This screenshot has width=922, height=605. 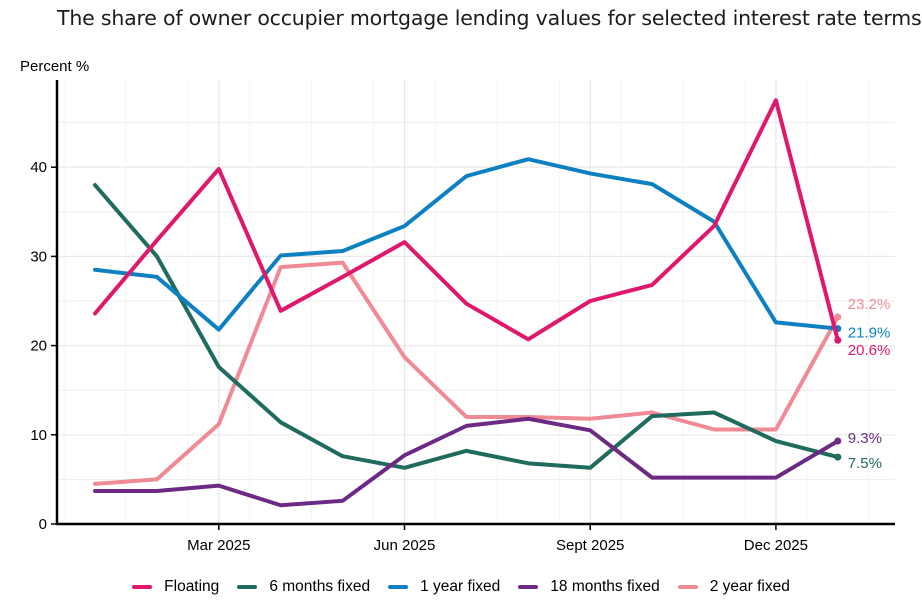 I want to click on y-tick-label: 40, so click(x=38, y=167).